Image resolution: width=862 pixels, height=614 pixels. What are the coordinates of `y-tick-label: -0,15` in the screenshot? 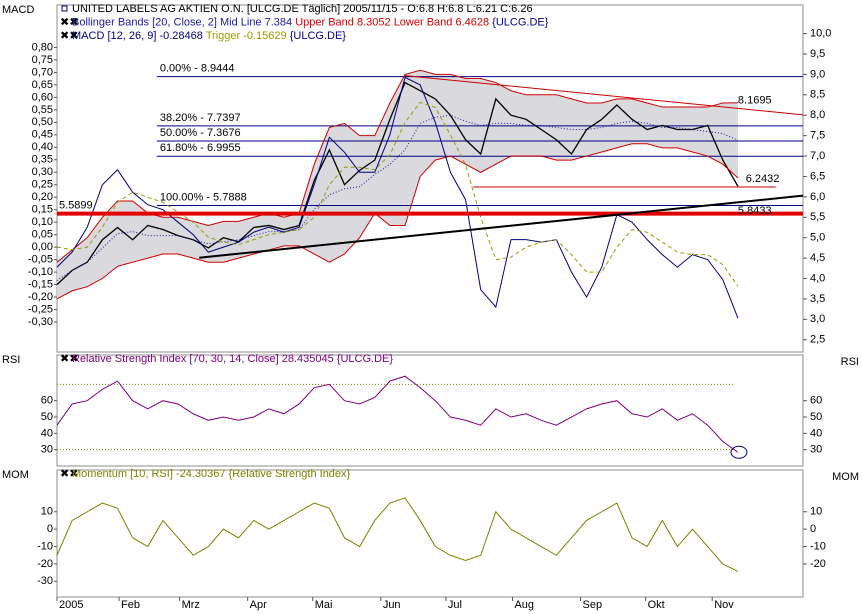 It's located at (40, 285).